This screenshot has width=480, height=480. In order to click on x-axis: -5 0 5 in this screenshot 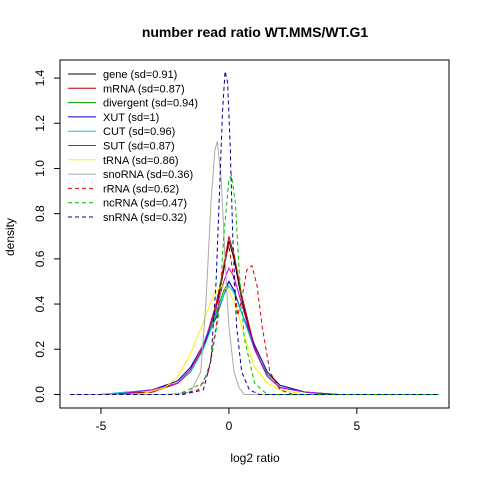, I will do `click(228, 420)`.